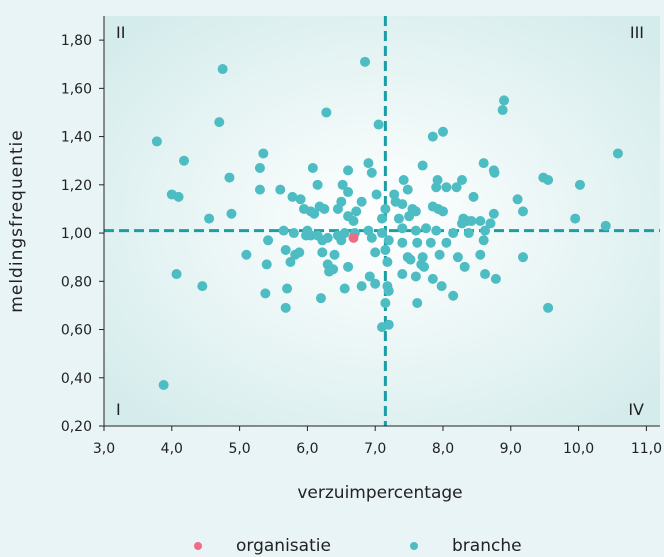  I want to click on y-tick-label: 1,60, so click(76, 89).